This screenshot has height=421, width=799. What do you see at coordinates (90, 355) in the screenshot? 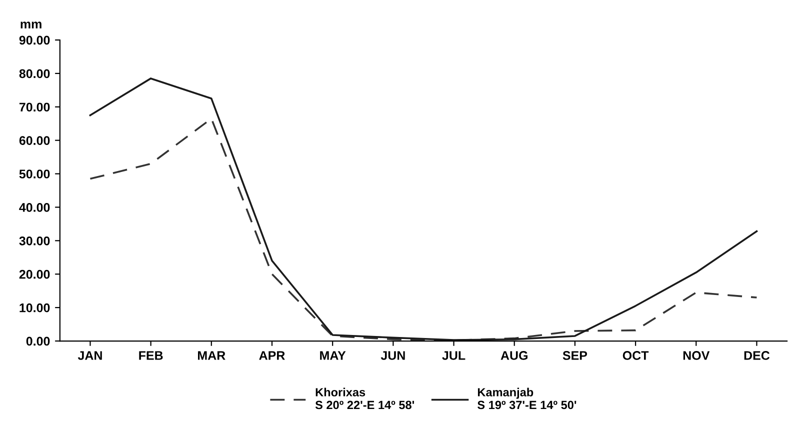
I see `x-tick-label: JAN` at bounding box center [90, 355].